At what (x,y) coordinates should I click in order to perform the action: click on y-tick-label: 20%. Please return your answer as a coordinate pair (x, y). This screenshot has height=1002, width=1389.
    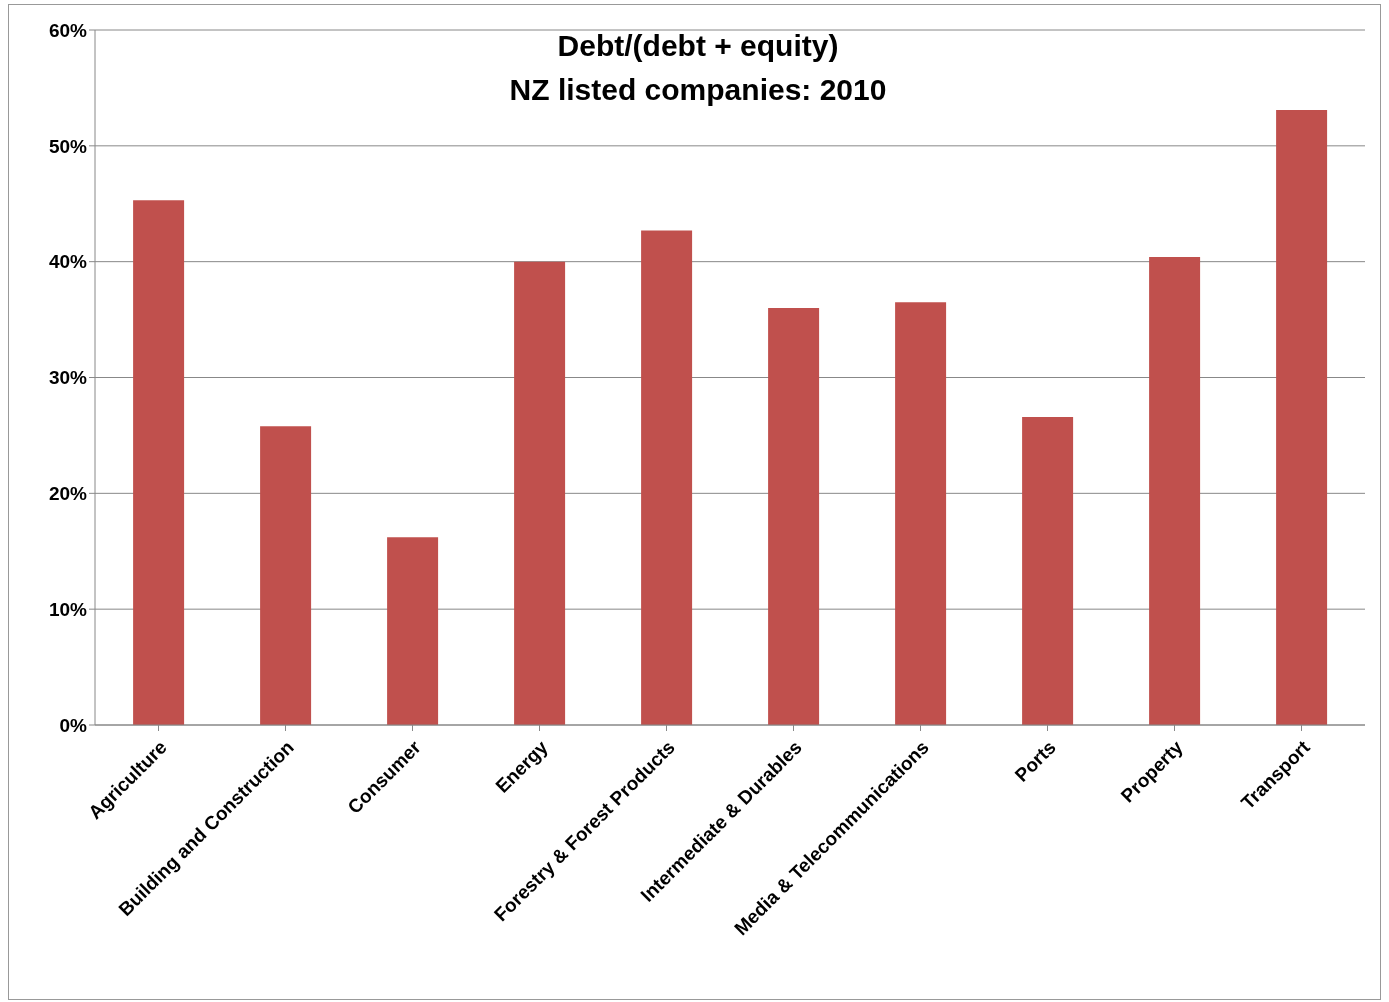
    Looking at the image, I should click on (68, 494).